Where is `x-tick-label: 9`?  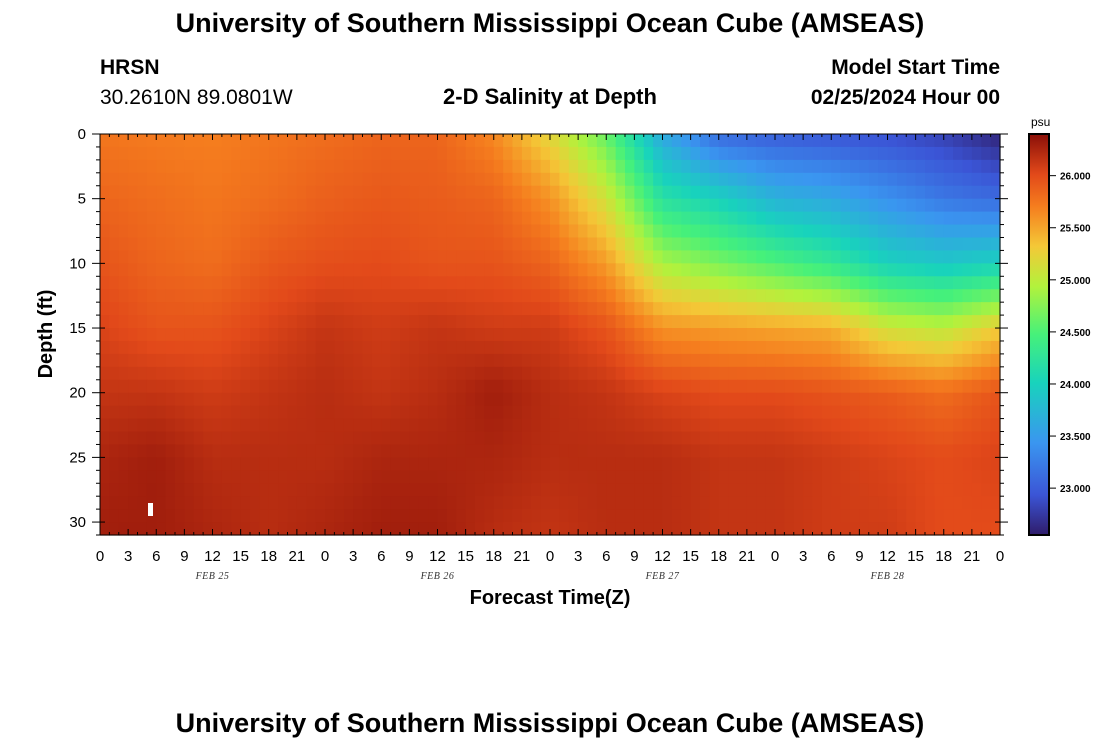 x-tick-label: 9 is located at coordinates (859, 556).